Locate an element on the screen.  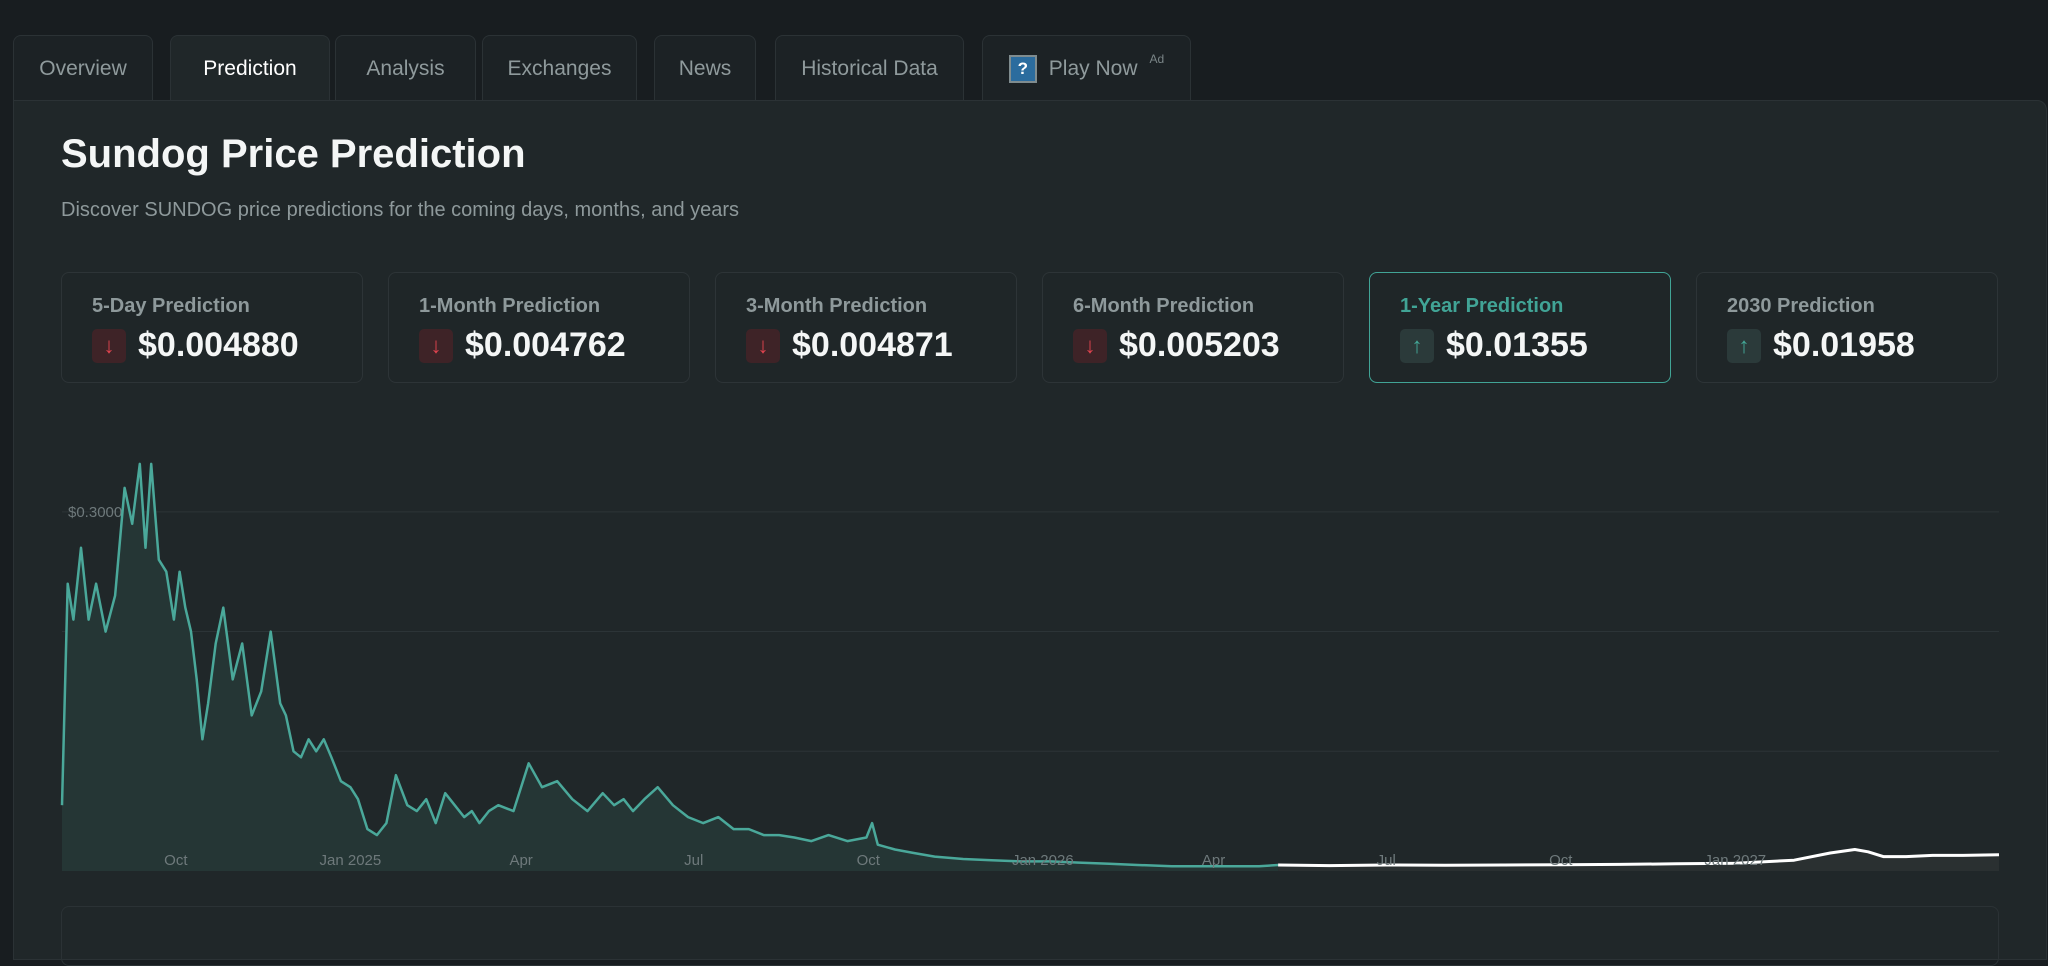
tab-news: News is located at coordinates (705, 68).